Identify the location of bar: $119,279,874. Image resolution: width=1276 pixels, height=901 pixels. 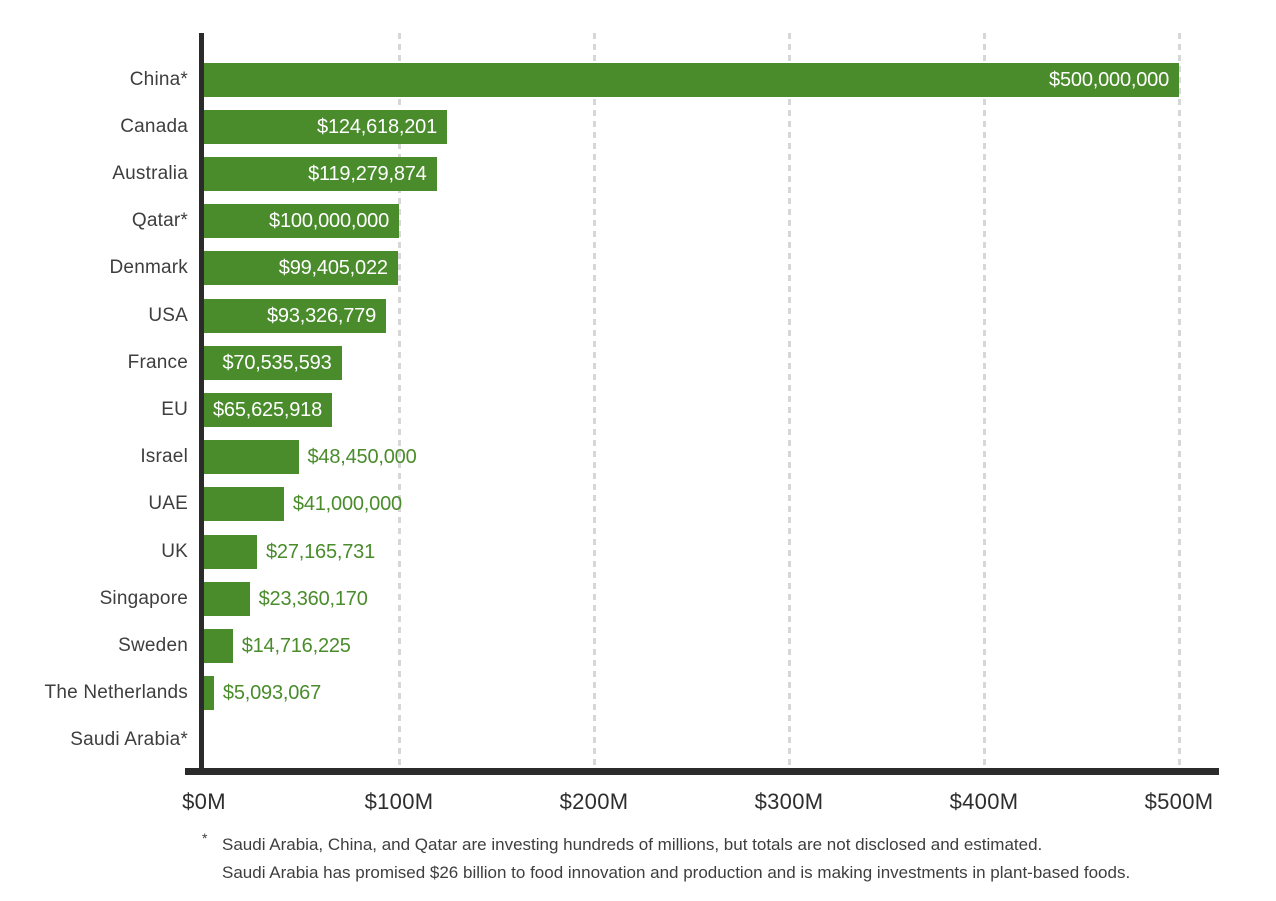
(320, 173).